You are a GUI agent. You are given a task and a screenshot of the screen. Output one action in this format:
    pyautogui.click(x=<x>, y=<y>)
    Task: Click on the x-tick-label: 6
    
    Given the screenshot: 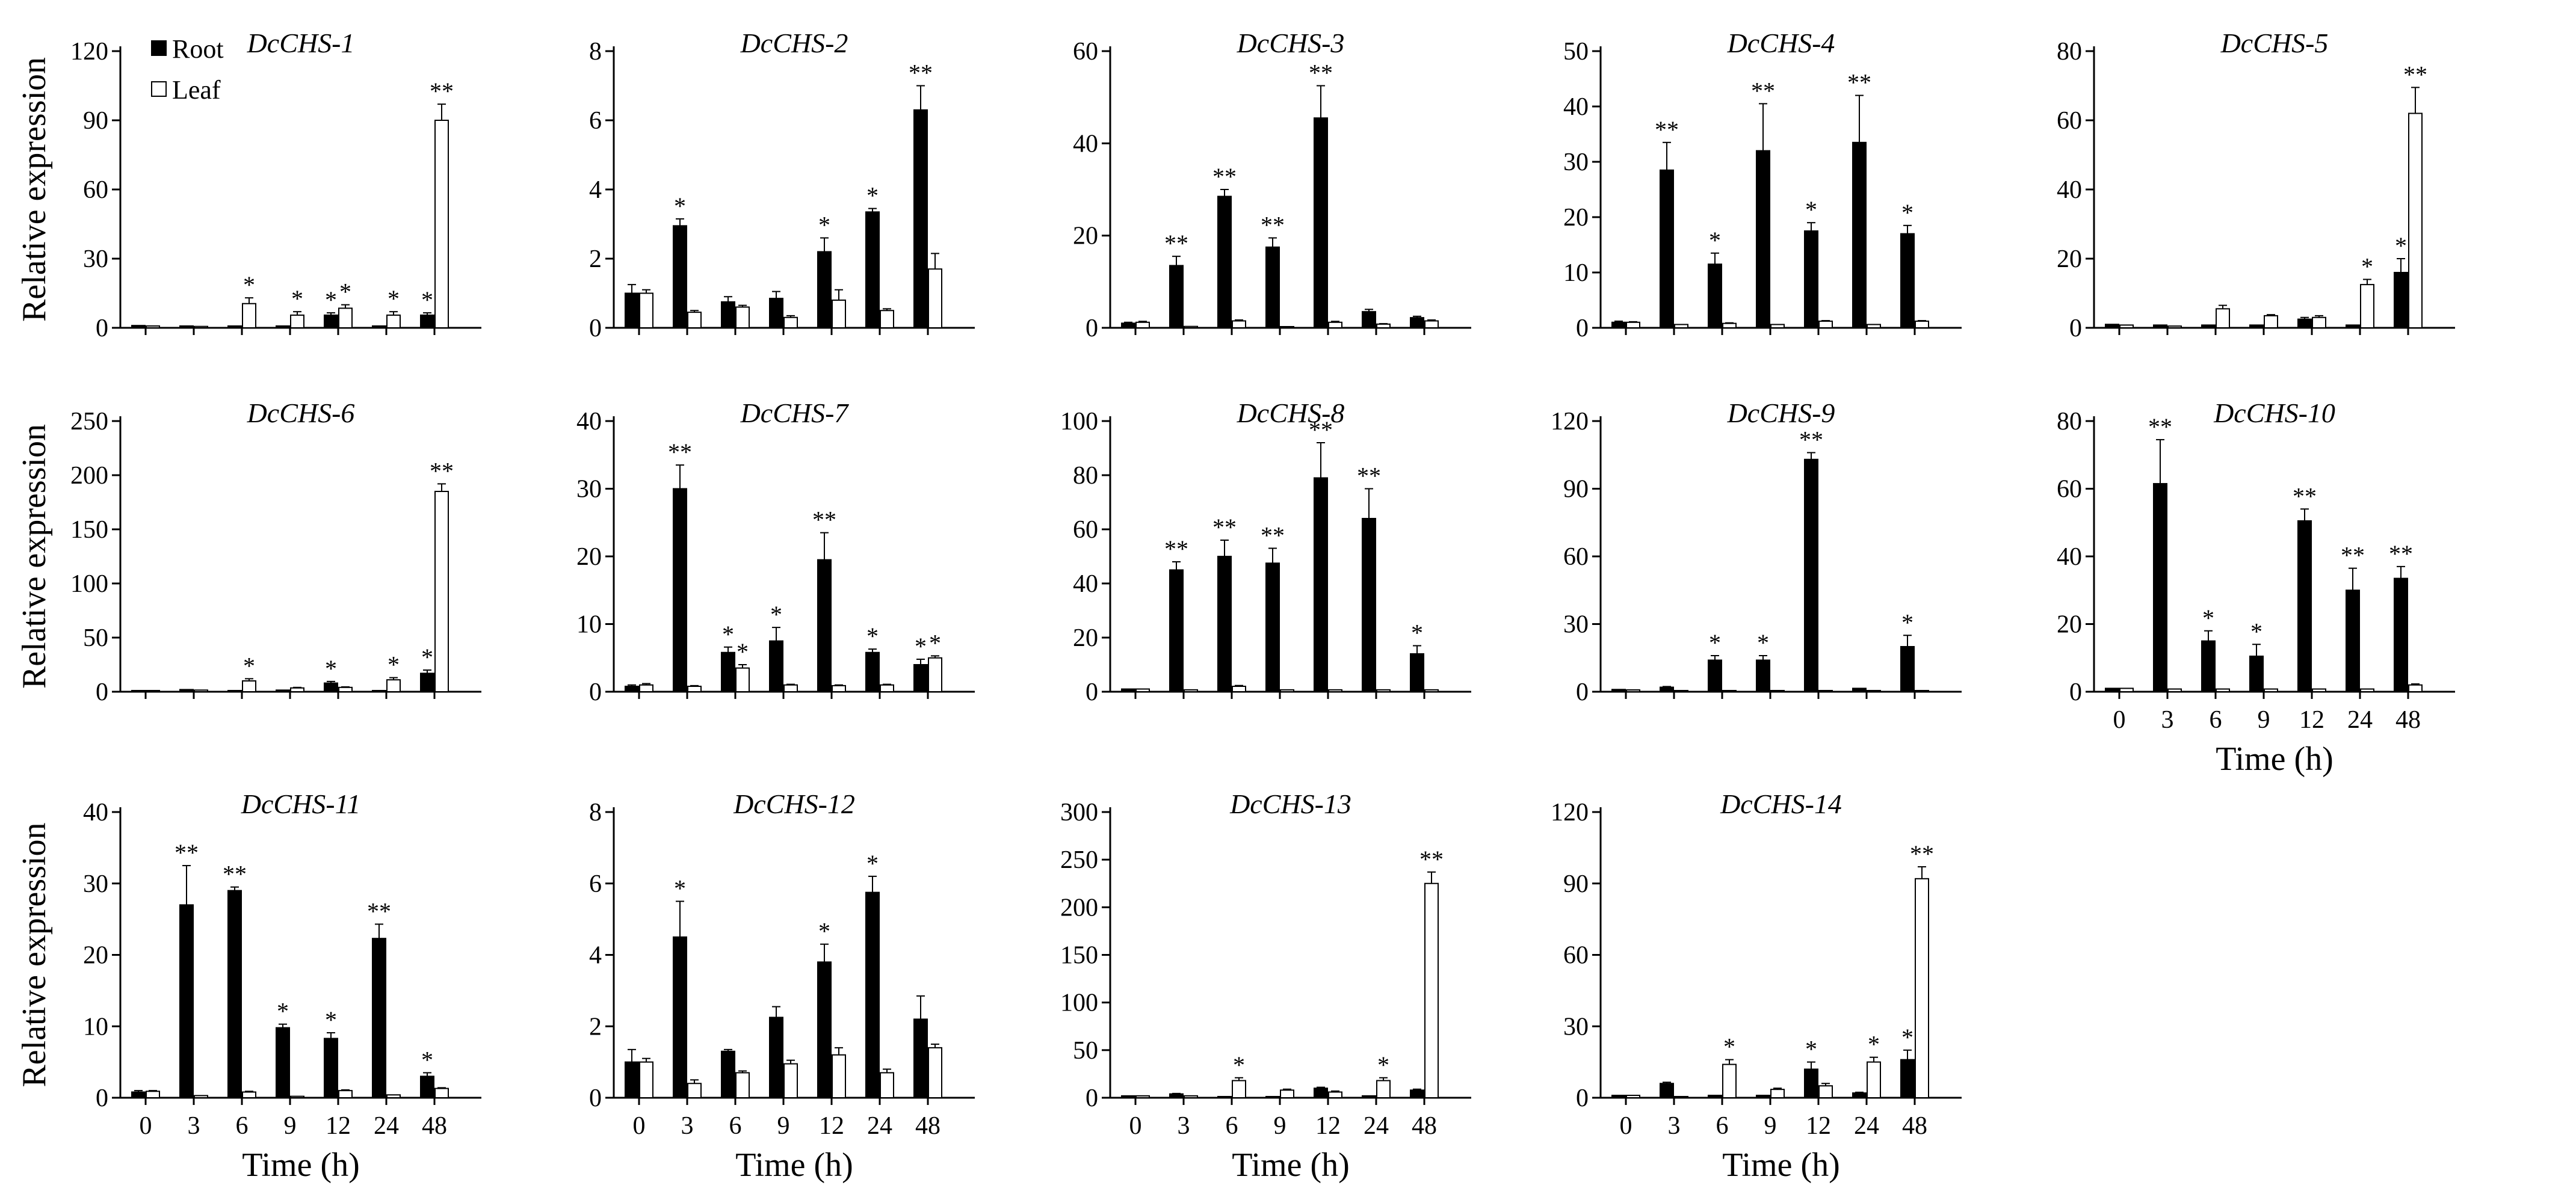 What is the action you would take?
    pyautogui.click(x=2216, y=720)
    